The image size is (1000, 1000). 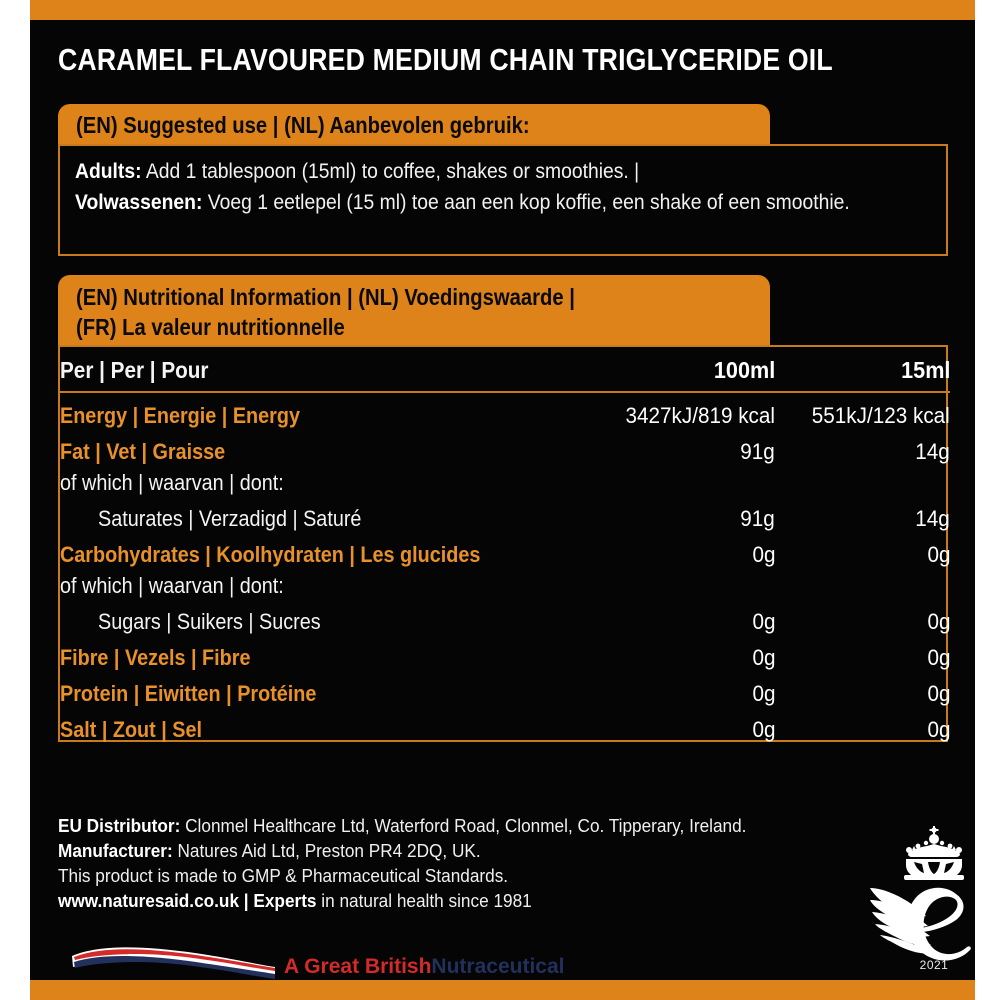 What do you see at coordinates (744, 370) in the screenshot?
I see `header-col1-label: 100ml` at bounding box center [744, 370].